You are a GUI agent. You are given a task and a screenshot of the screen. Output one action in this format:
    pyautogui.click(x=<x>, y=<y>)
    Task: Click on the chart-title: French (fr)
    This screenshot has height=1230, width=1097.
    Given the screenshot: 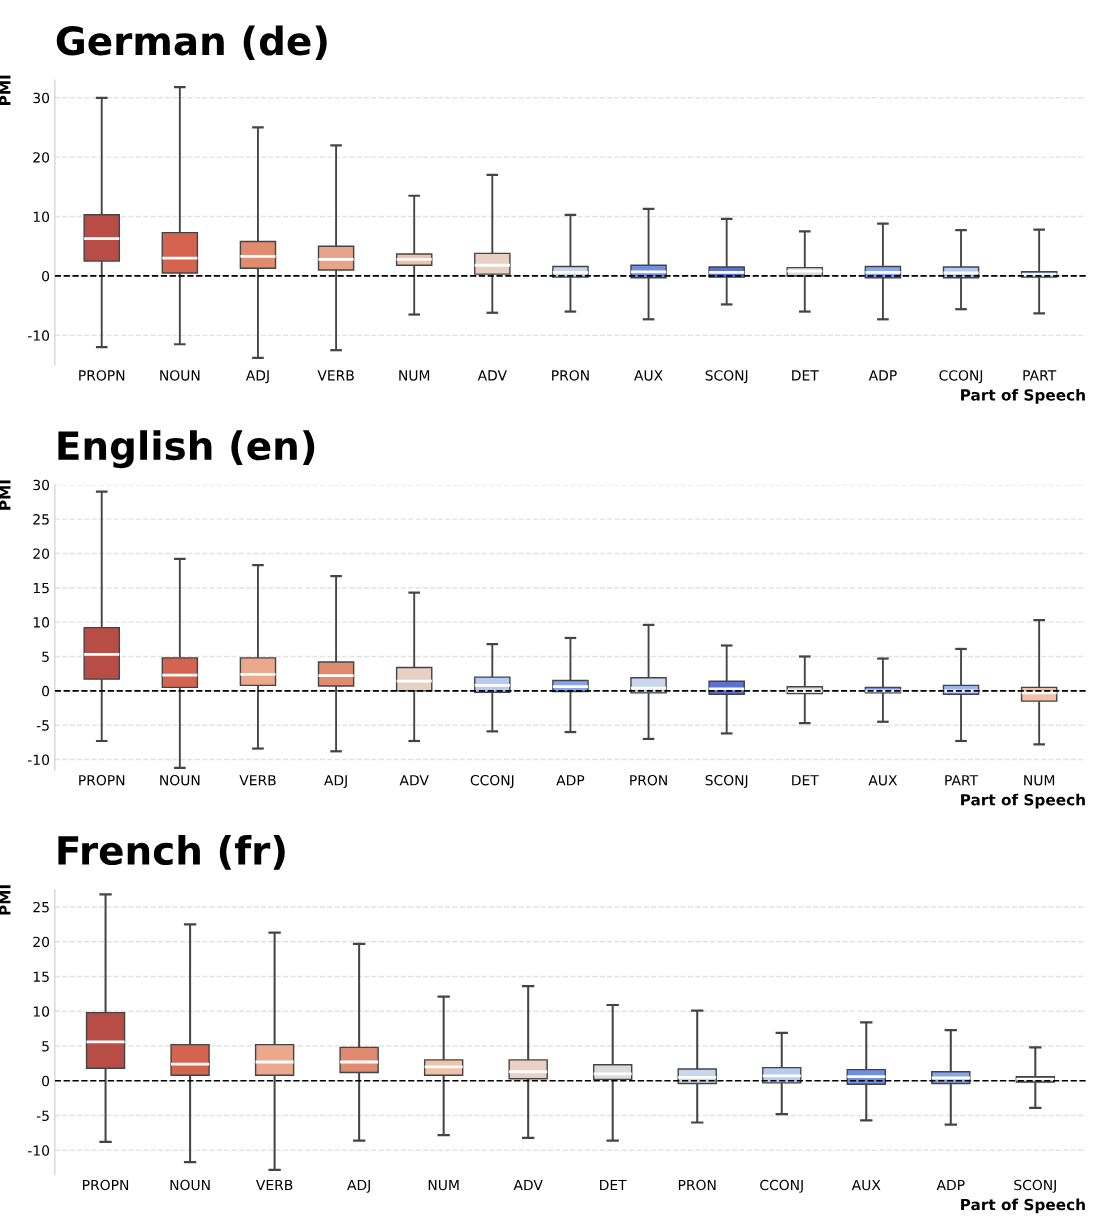 What is the action you would take?
    pyautogui.click(x=171, y=852)
    